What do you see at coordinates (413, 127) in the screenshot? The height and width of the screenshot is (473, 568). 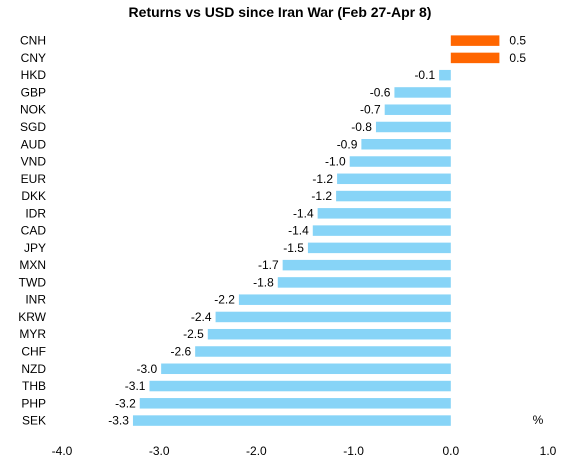 I see `bar-sgd` at bounding box center [413, 127].